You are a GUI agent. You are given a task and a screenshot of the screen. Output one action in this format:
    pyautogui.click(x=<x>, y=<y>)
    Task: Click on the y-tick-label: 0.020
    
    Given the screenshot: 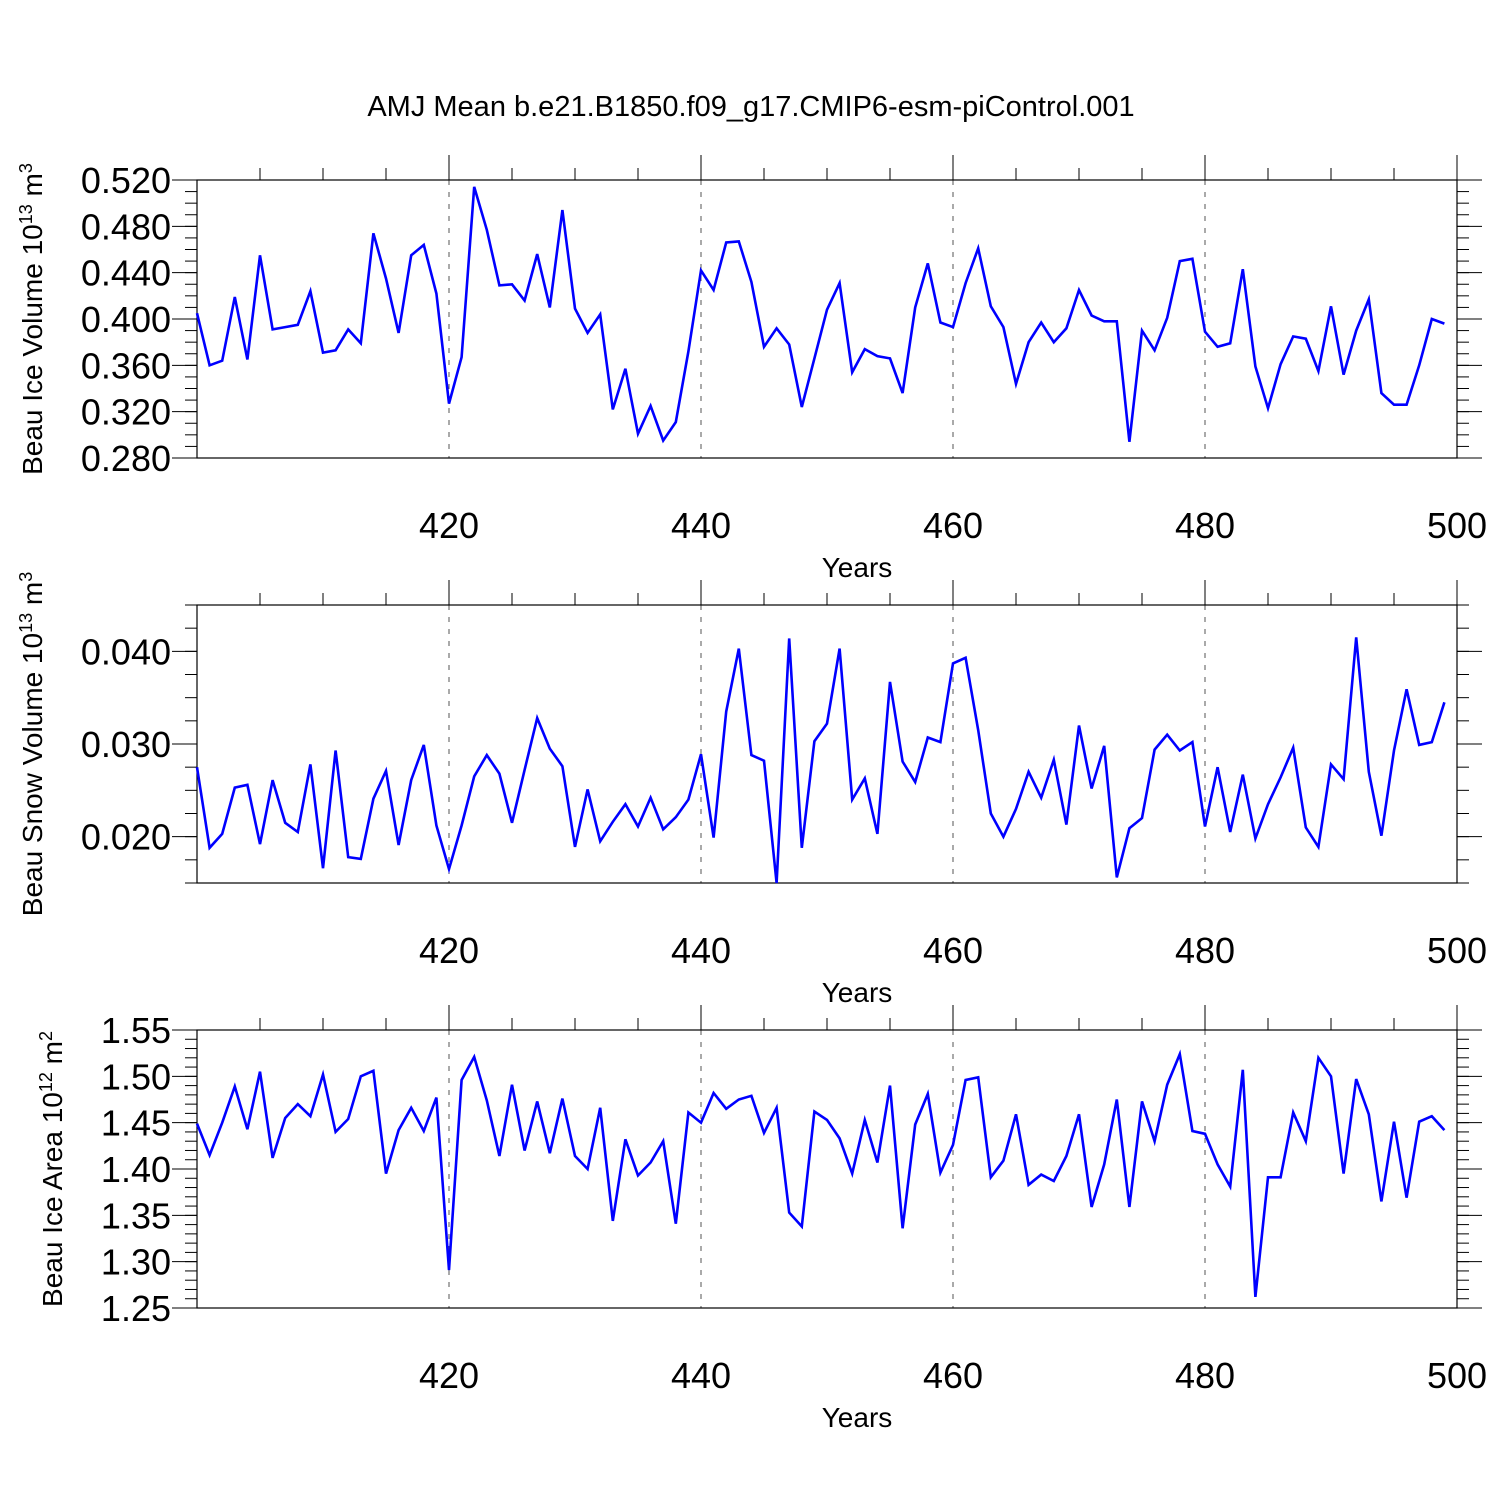 What is the action you would take?
    pyautogui.click(x=126, y=837)
    